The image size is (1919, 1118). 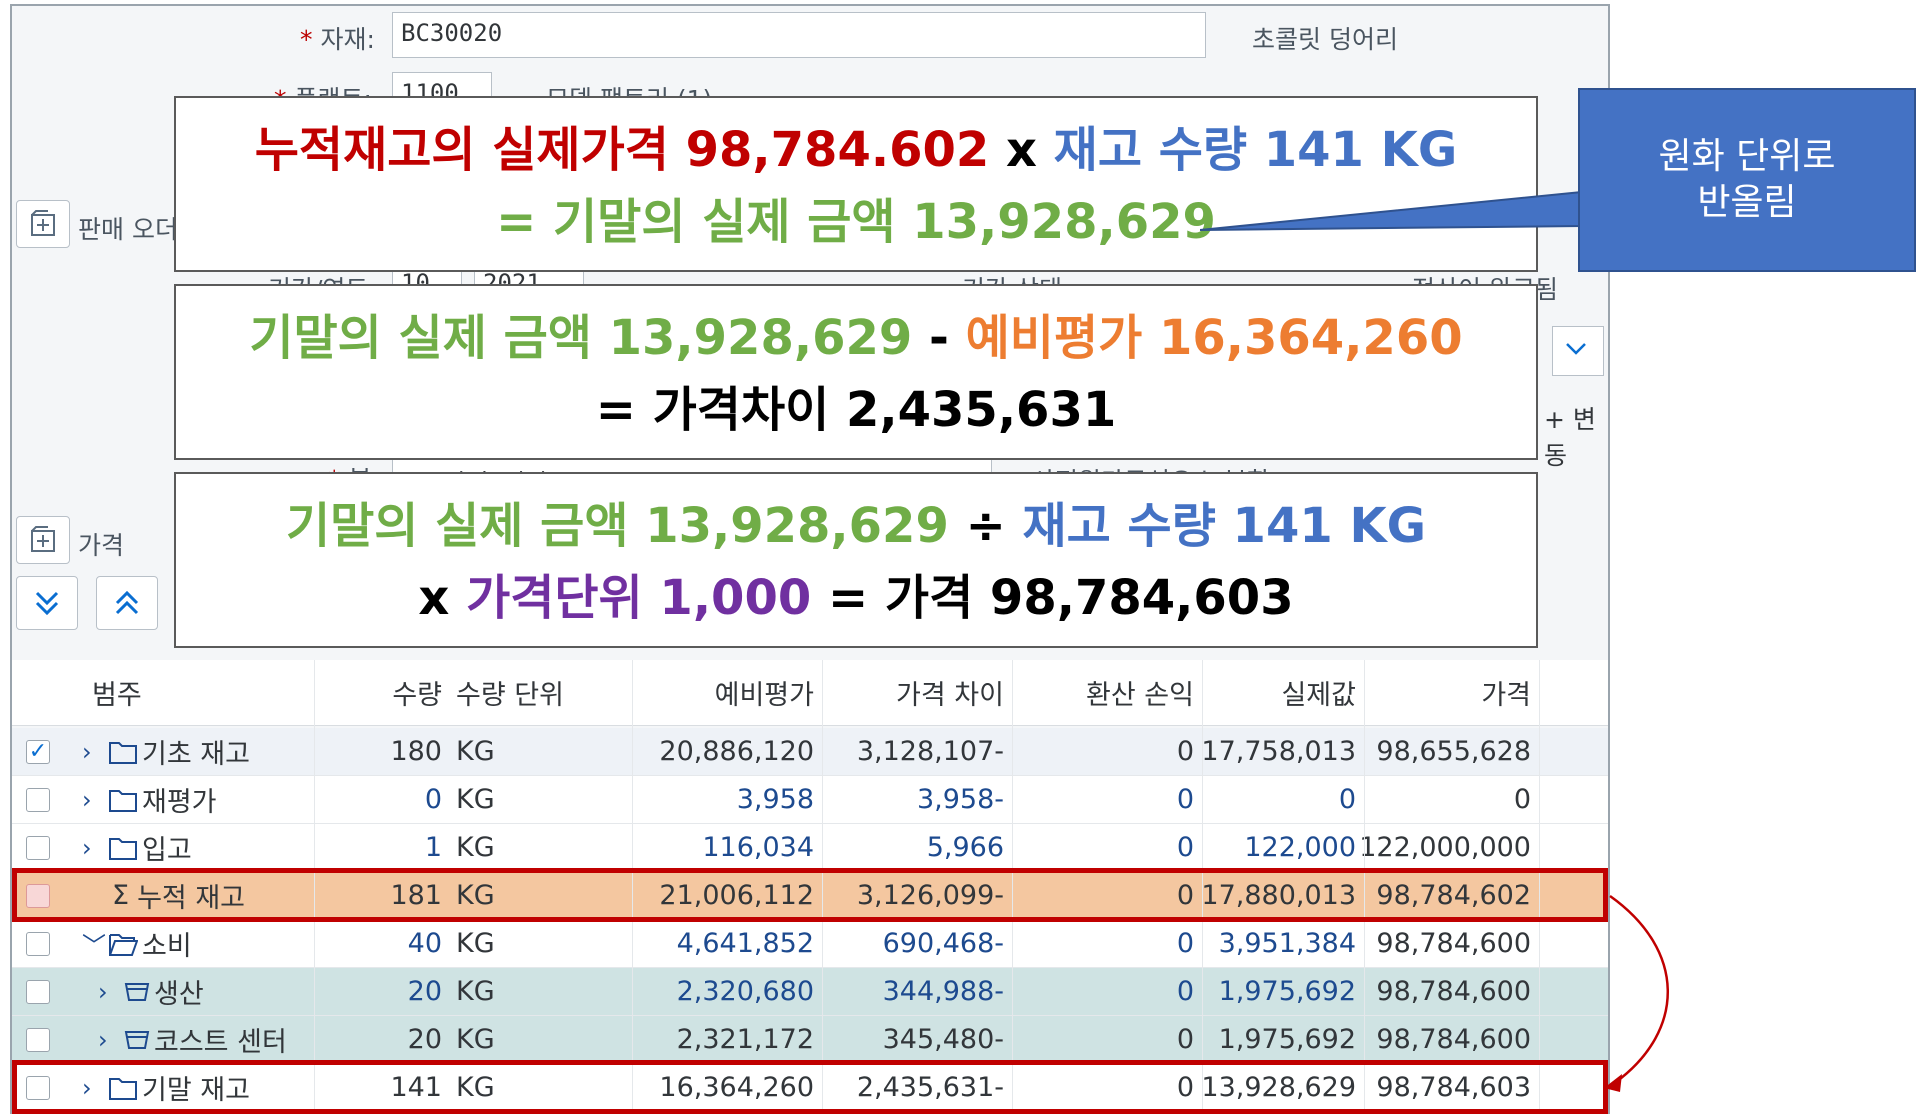 I want to click on header-qty: 수량, so click(x=417, y=695).